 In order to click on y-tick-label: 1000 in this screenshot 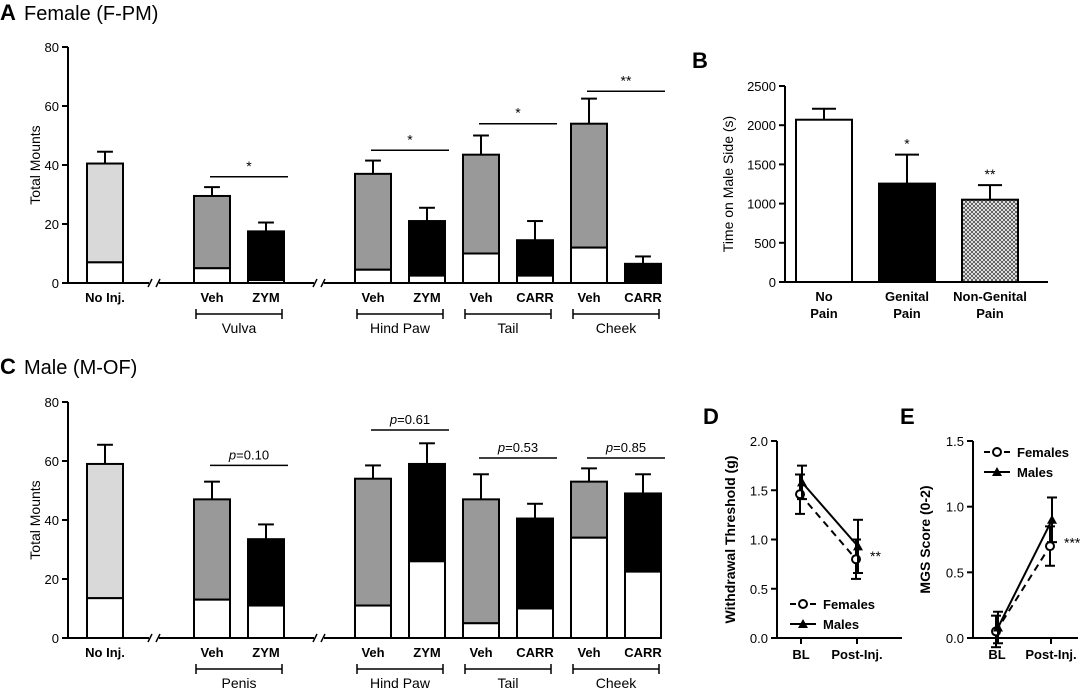, I will do `click(761, 204)`.